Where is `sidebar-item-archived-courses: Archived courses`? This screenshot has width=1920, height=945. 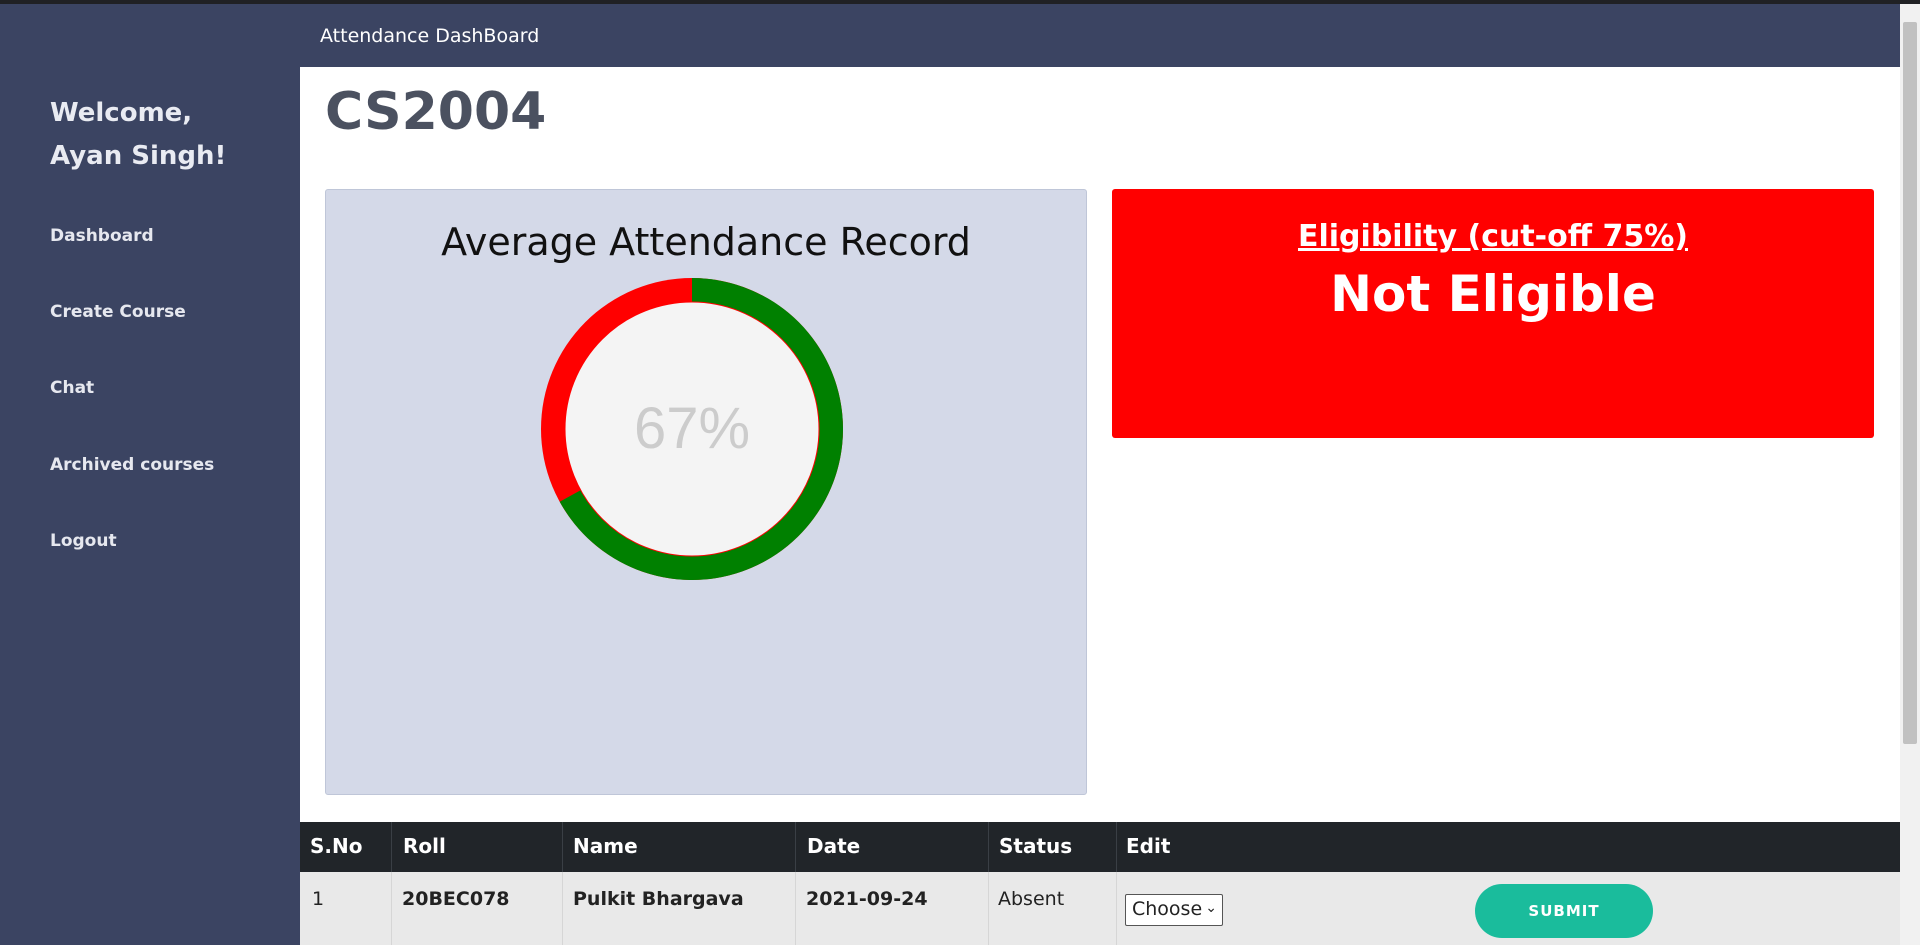
sidebar-item-archived-courses: Archived courses is located at coordinates (132, 465).